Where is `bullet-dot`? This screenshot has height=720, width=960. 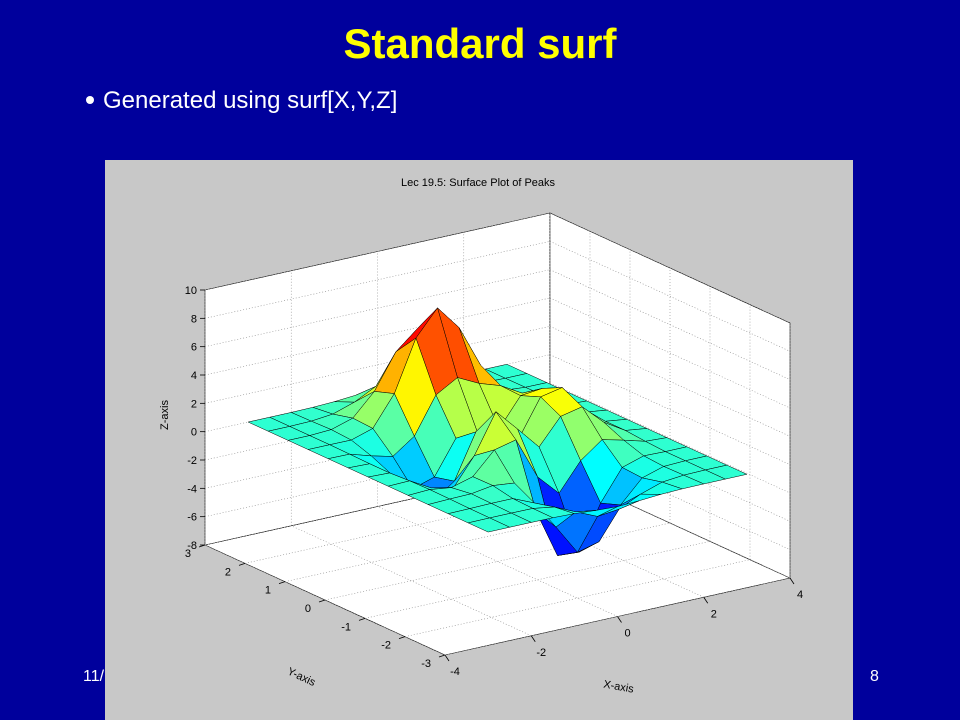 bullet-dot is located at coordinates (90, 100).